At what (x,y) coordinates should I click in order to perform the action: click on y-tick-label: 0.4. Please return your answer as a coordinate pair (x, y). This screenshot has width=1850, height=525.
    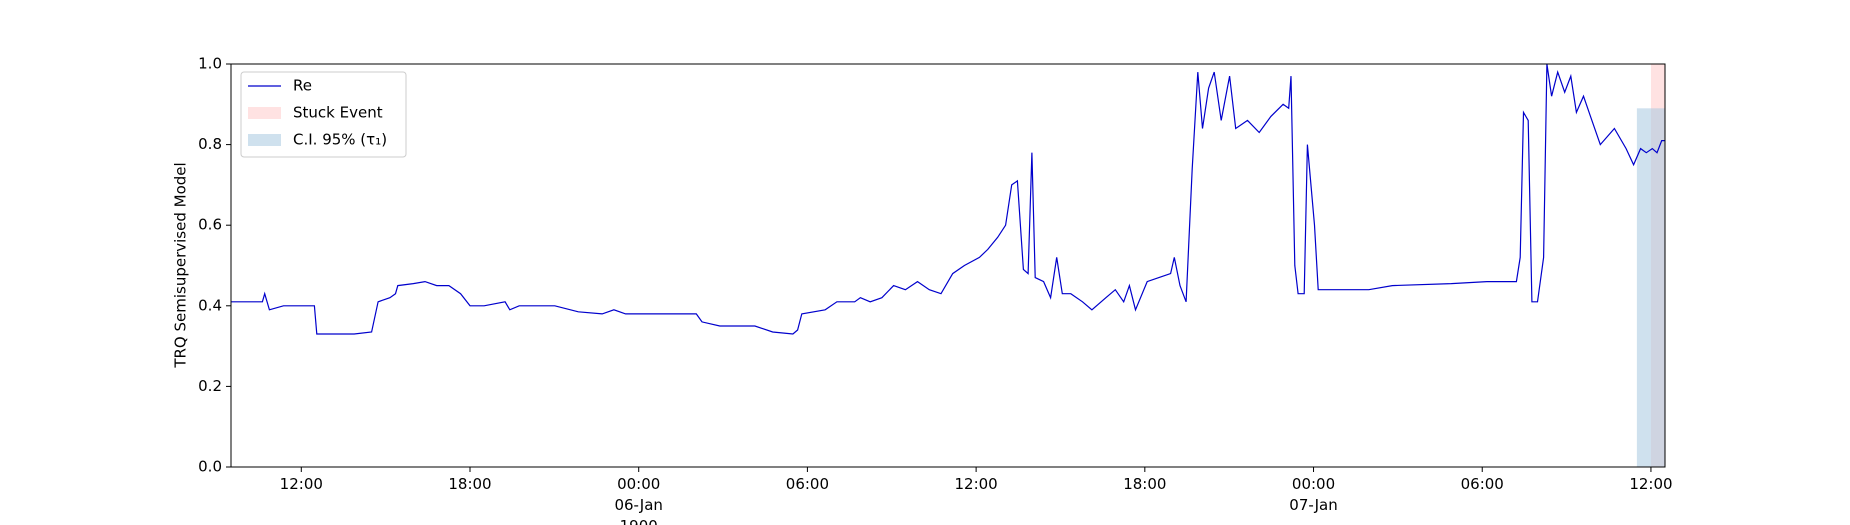
    Looking at the image, I should click on (210, 305).